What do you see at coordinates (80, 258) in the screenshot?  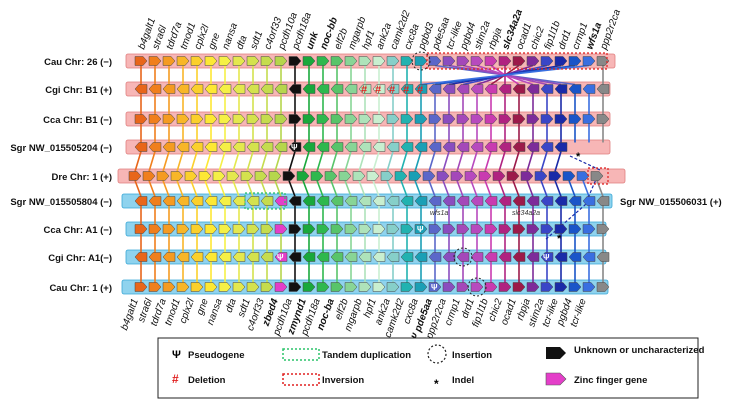 I see `track-label: Cgi Chr: A1(−)` at bounding box center [80, 258].